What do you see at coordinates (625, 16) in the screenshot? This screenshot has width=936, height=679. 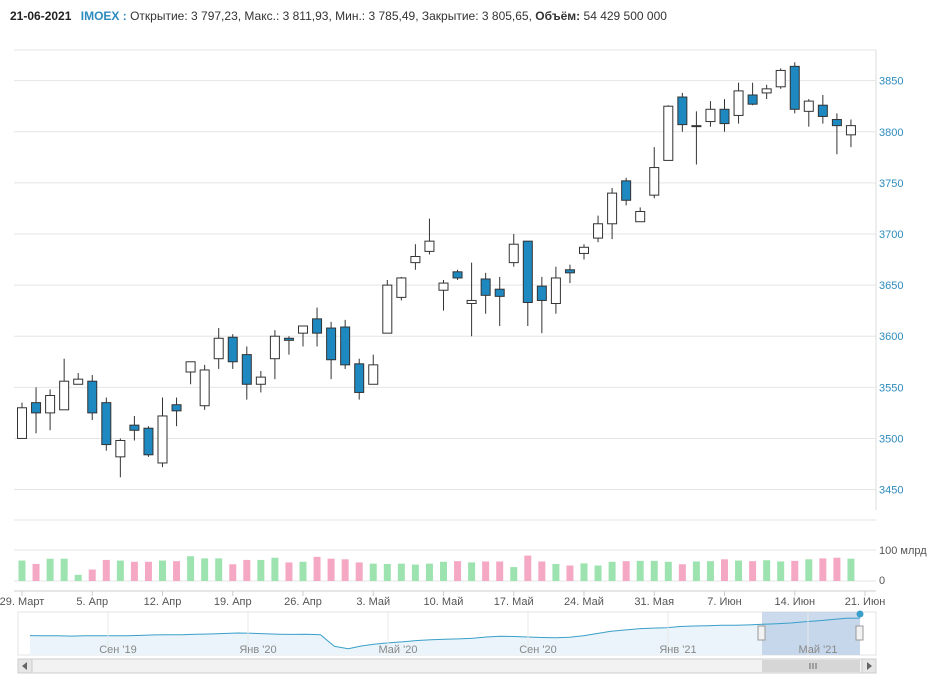 I see `info-volume-value: 54 429 500 000` at bounding box center [625, 16].